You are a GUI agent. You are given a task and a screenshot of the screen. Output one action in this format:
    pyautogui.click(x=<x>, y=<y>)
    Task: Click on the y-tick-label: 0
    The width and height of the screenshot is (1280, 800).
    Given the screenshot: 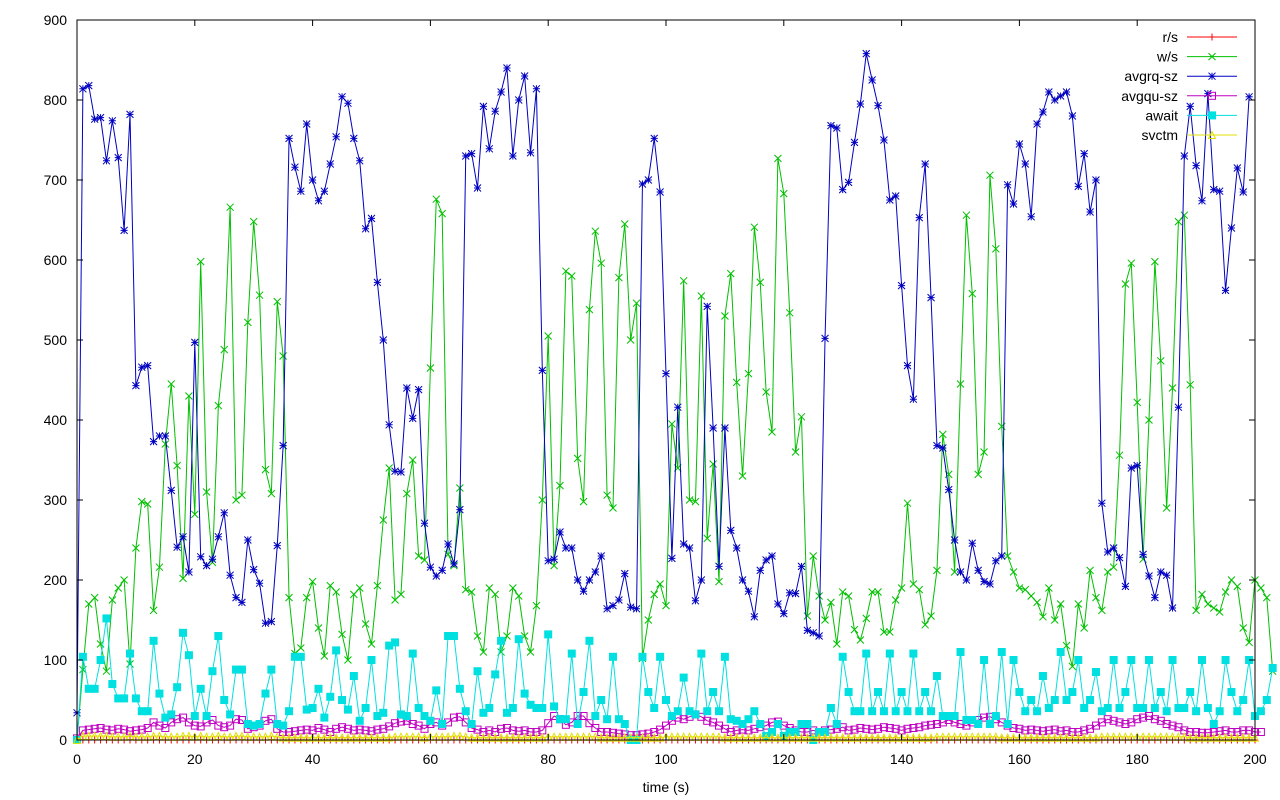 What is the action you would take?
    pyautogui.click(x=63, y=740)
    